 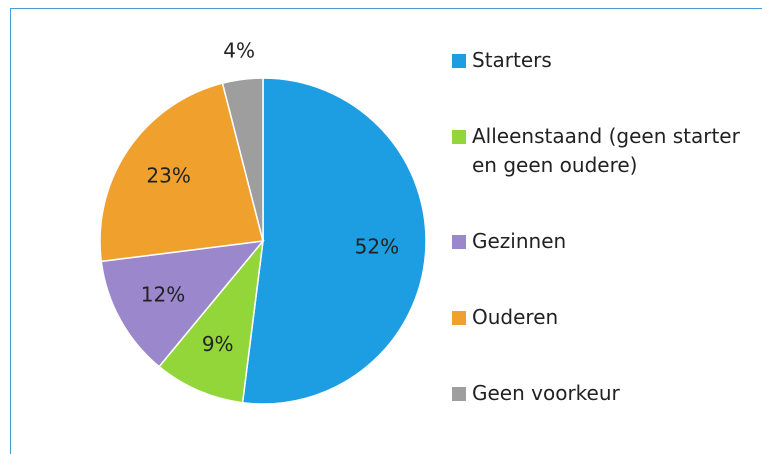 What do you see at coordinates (515, 317) in the screenshot?
I see `legend-label: Ouderen` at bounding box center [515, 317].